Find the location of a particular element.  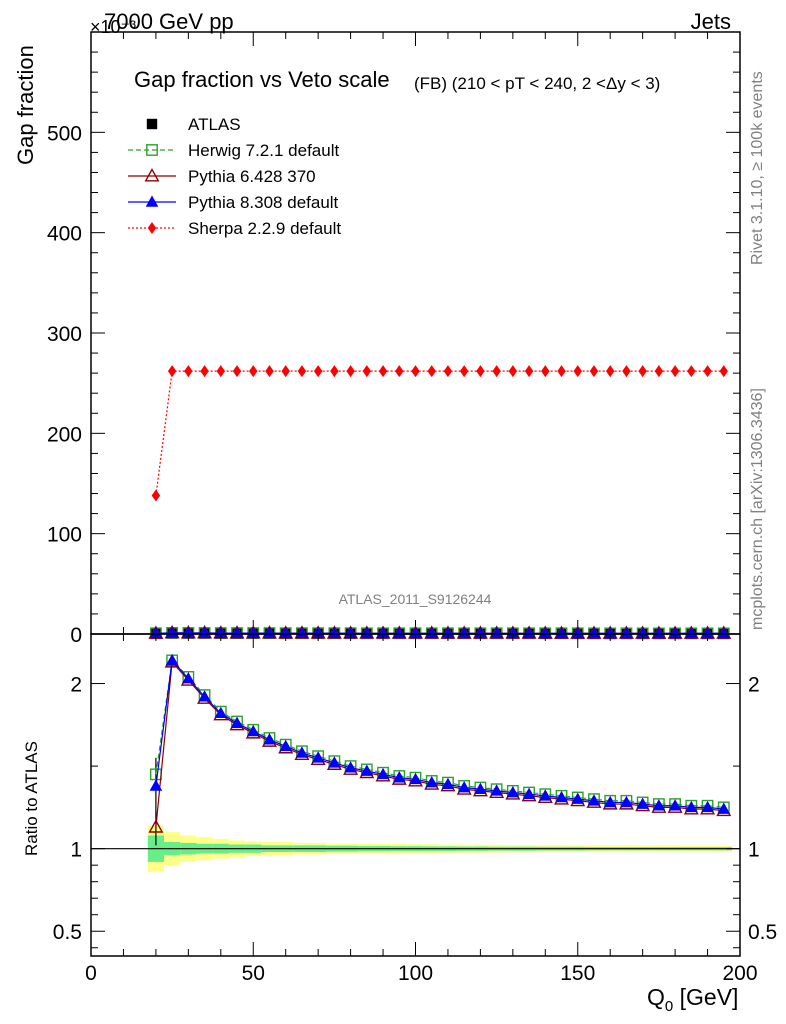

pythia-6-428-370-point is located at coordinates (156, 826).